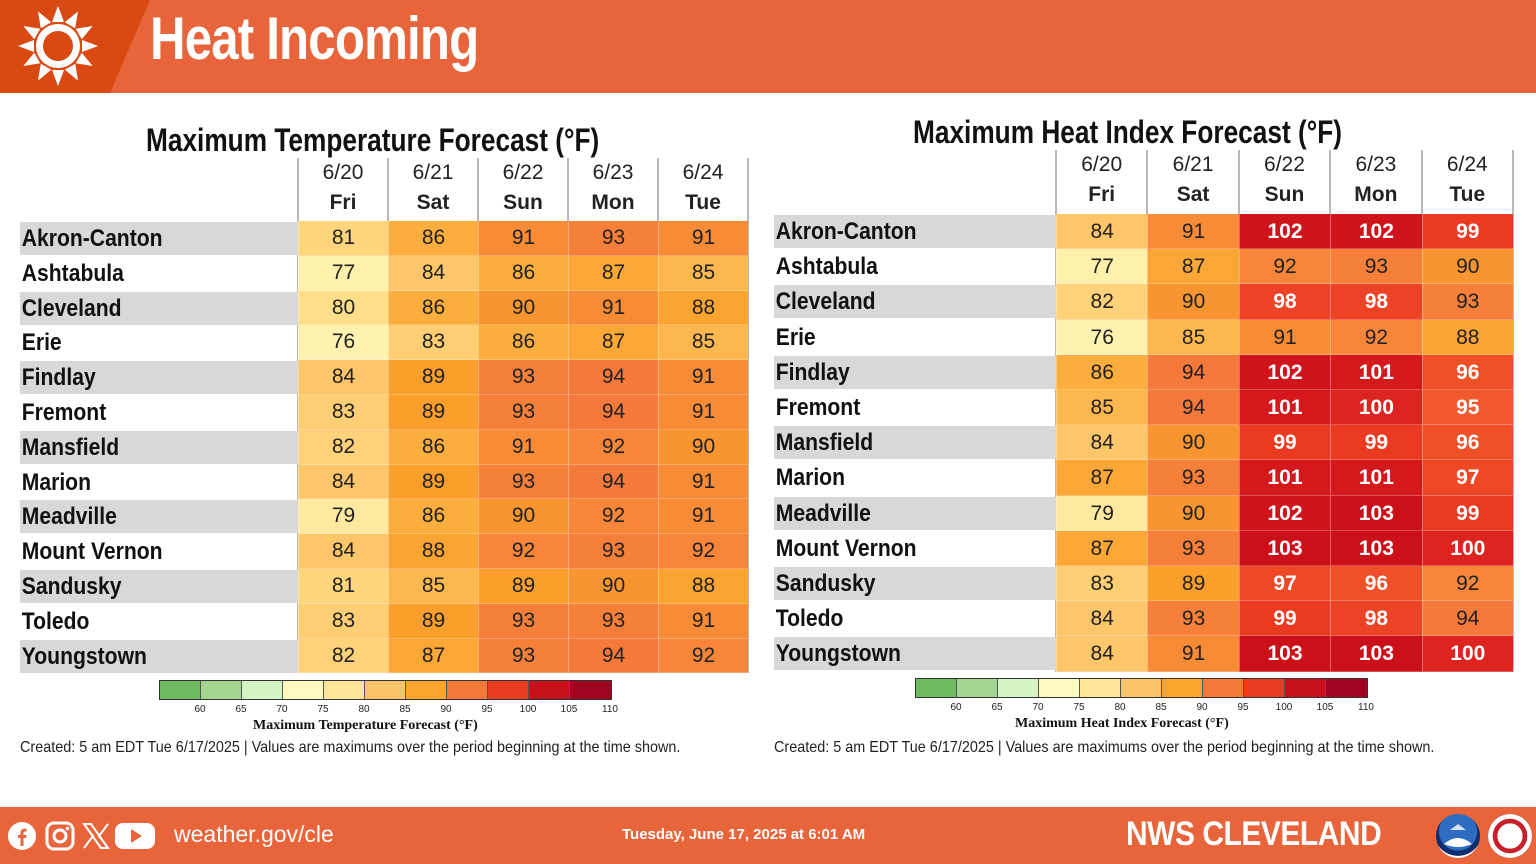  I want to click on city-name: Marion, so click(810, 478).